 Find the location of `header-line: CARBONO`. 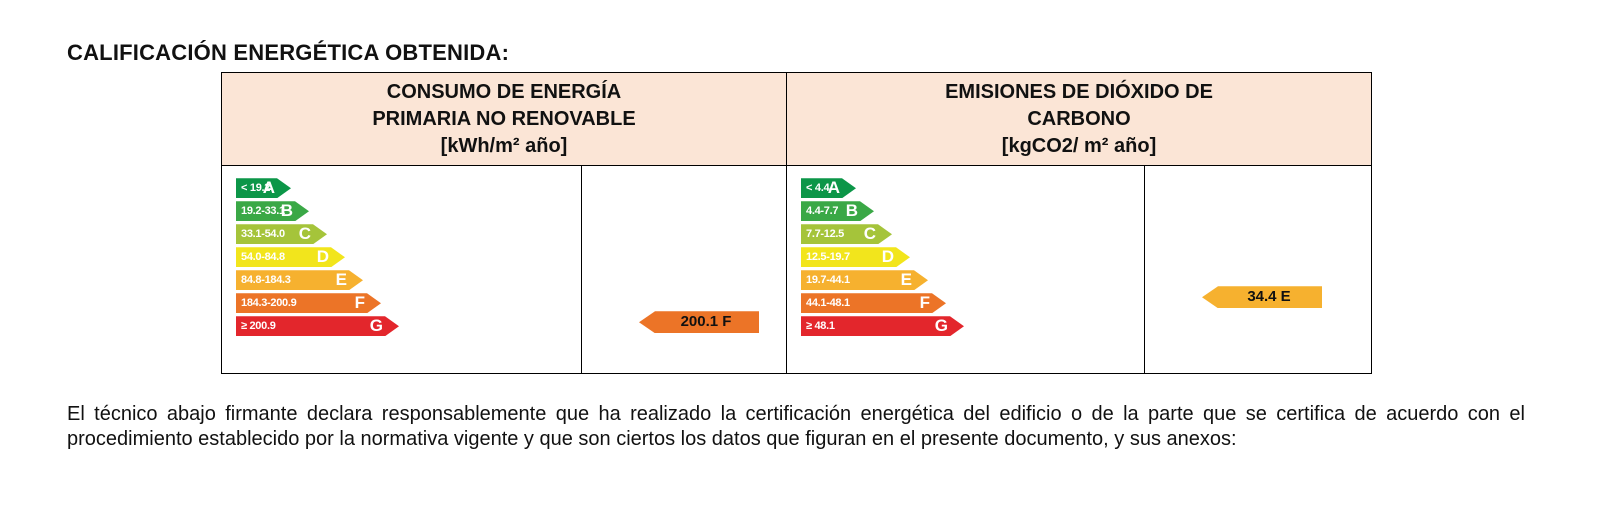

header-line: CARBONO is located at coordinates (1079, 118).